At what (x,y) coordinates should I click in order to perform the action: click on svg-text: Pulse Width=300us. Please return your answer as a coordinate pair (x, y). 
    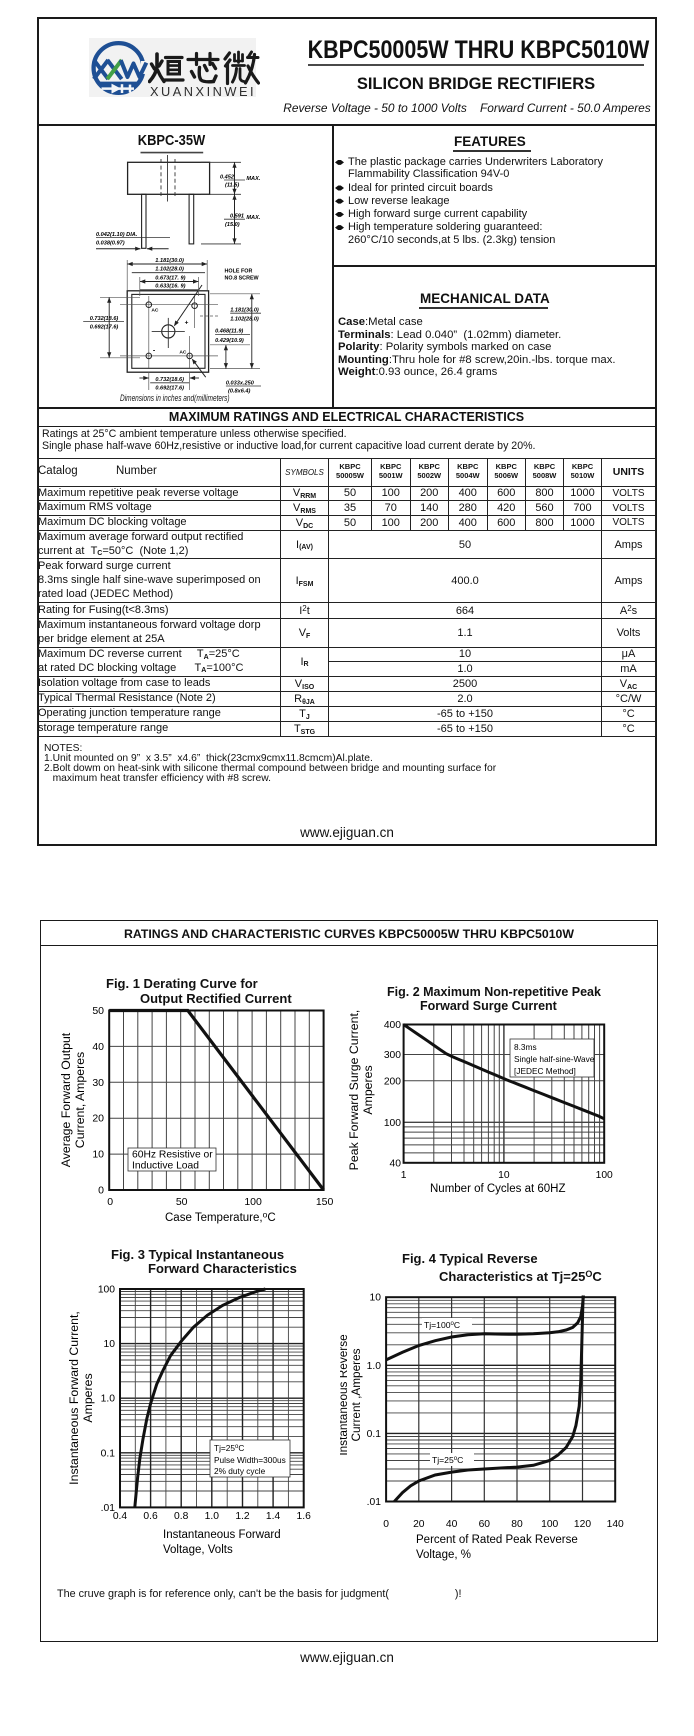
    Looking at the image, I should click on (250, 1460).